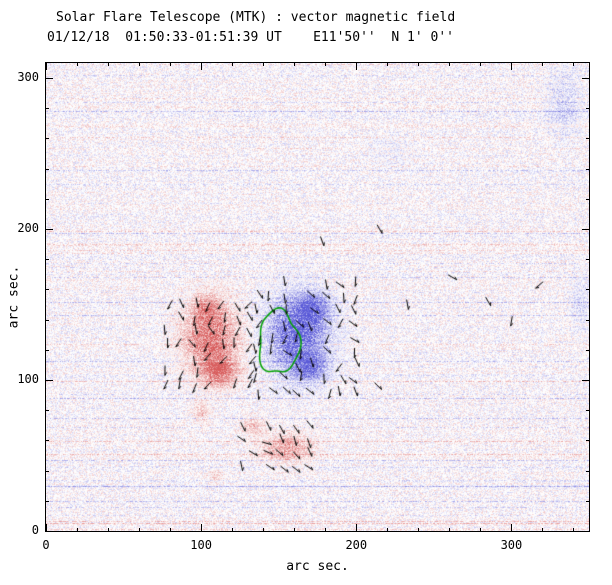 Image resolution: width=612 pixels, height=585 pixels. I want to click on y-tick-label: 300, so click(28, 77).